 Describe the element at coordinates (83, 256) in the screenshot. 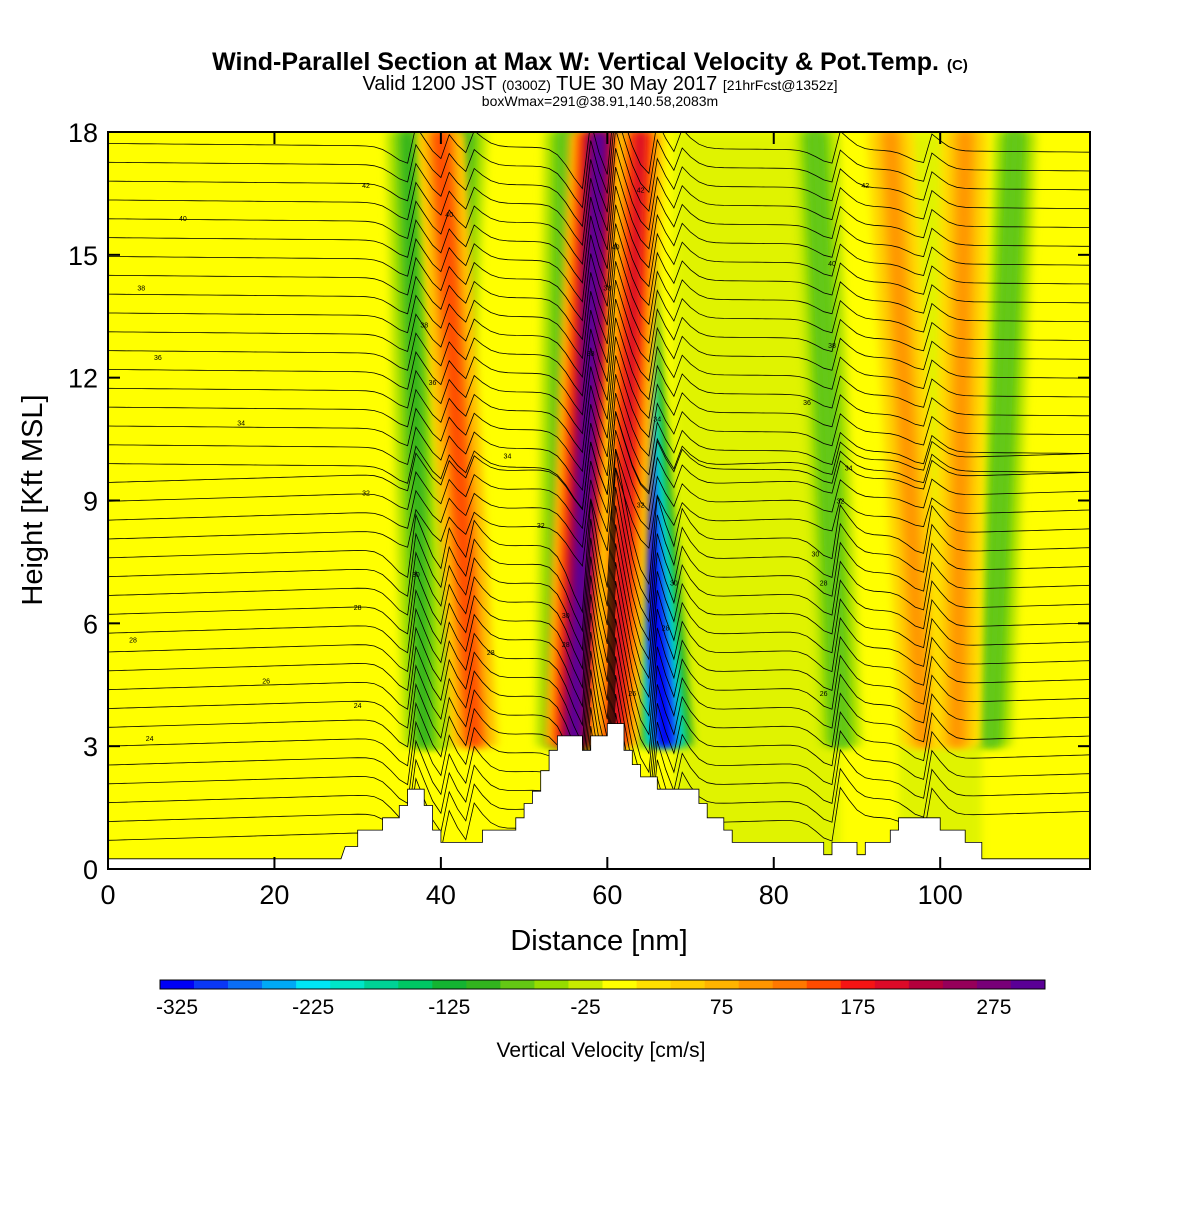

I see `y-tick-label: 15` at that location.